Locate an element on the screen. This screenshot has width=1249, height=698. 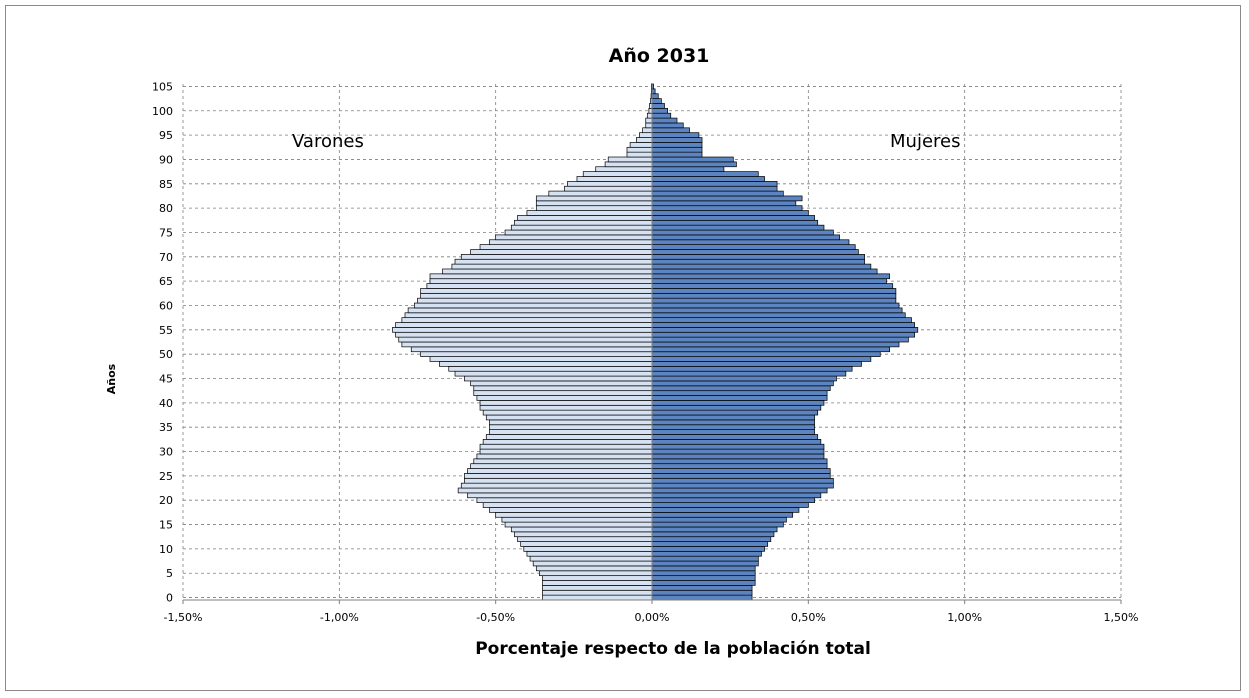
y-tick-label: 25 is located at coordinates (166, 476).